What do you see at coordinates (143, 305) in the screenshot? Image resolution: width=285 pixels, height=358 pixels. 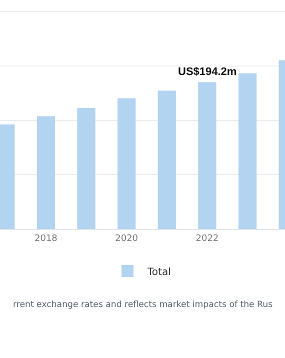 I see `text: rrent exchange rates and reflects market impacts of the Rus` at bounding box center [143, 305].